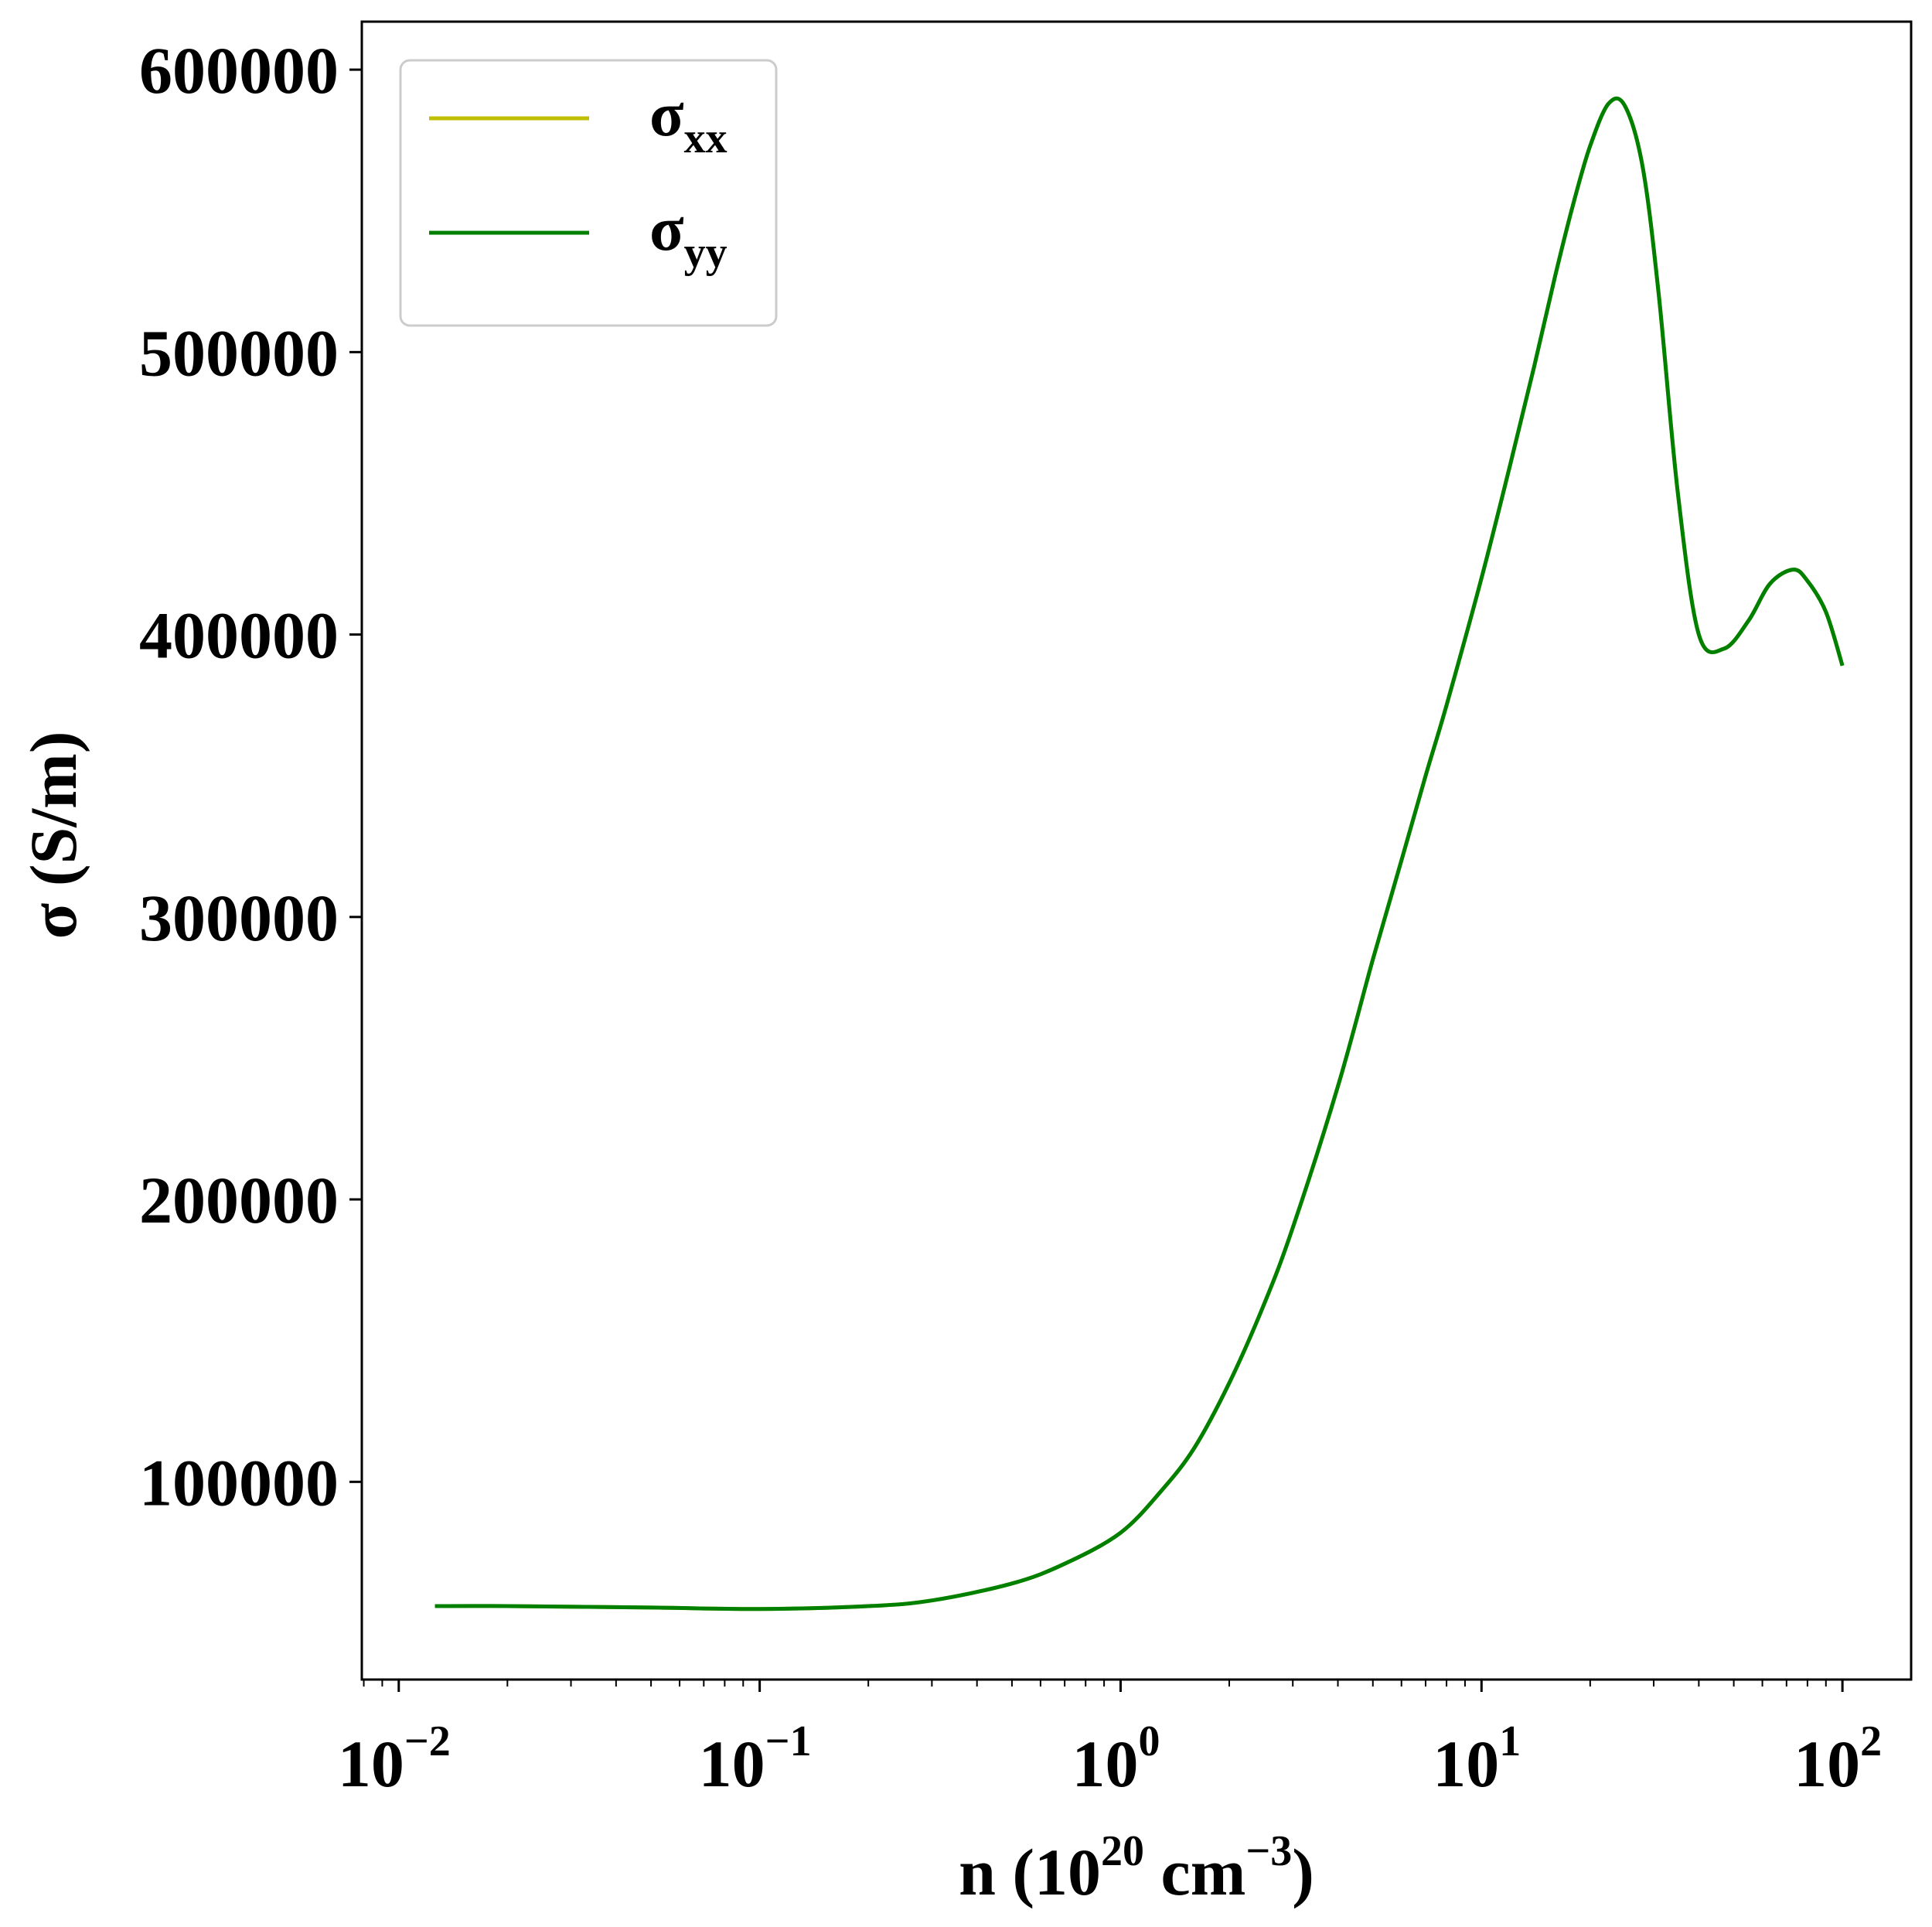 The height and width of the screenshot is (1927, 1932). Describe the element at coordinates (394, 1759) in the screenshot. I see `x-tick-label-0: 10⁻²` at that location.